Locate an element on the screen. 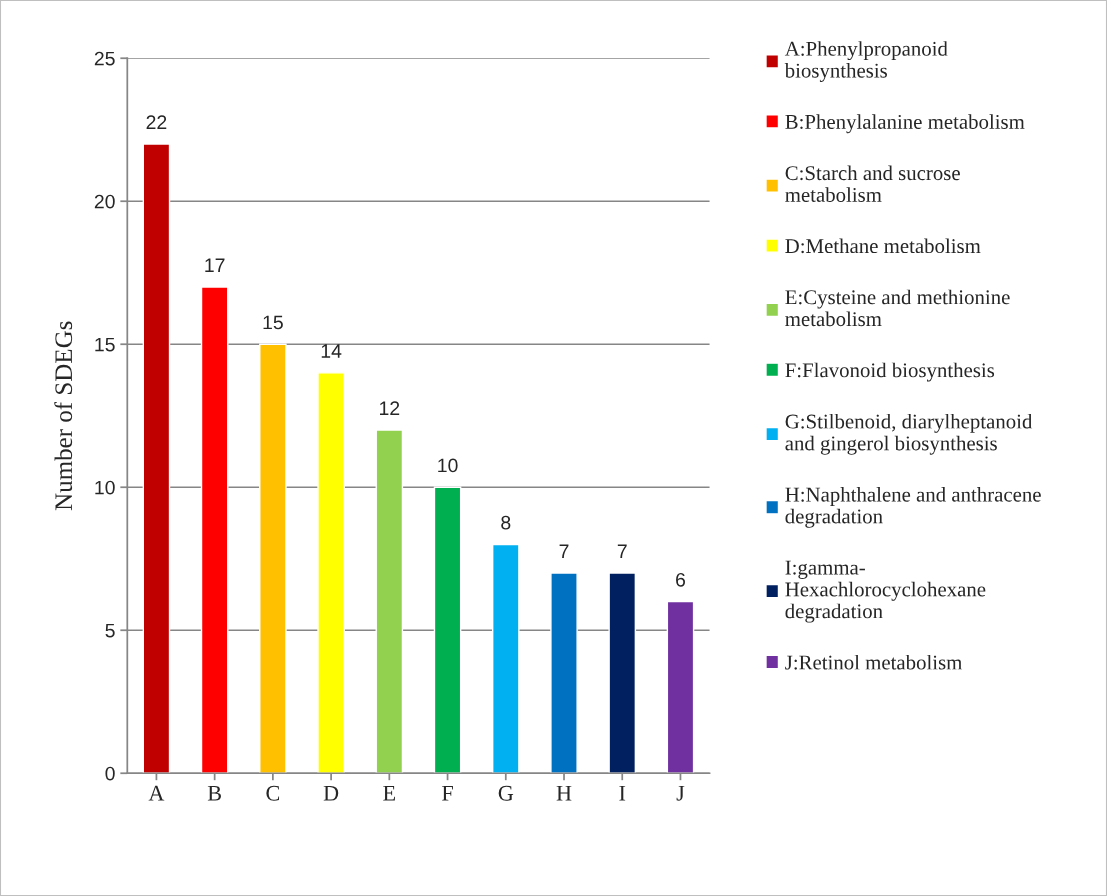 This screenshot has width=1107, height=896. legend-label: J:Retinol metabolism is located at coordinates (874, 662).